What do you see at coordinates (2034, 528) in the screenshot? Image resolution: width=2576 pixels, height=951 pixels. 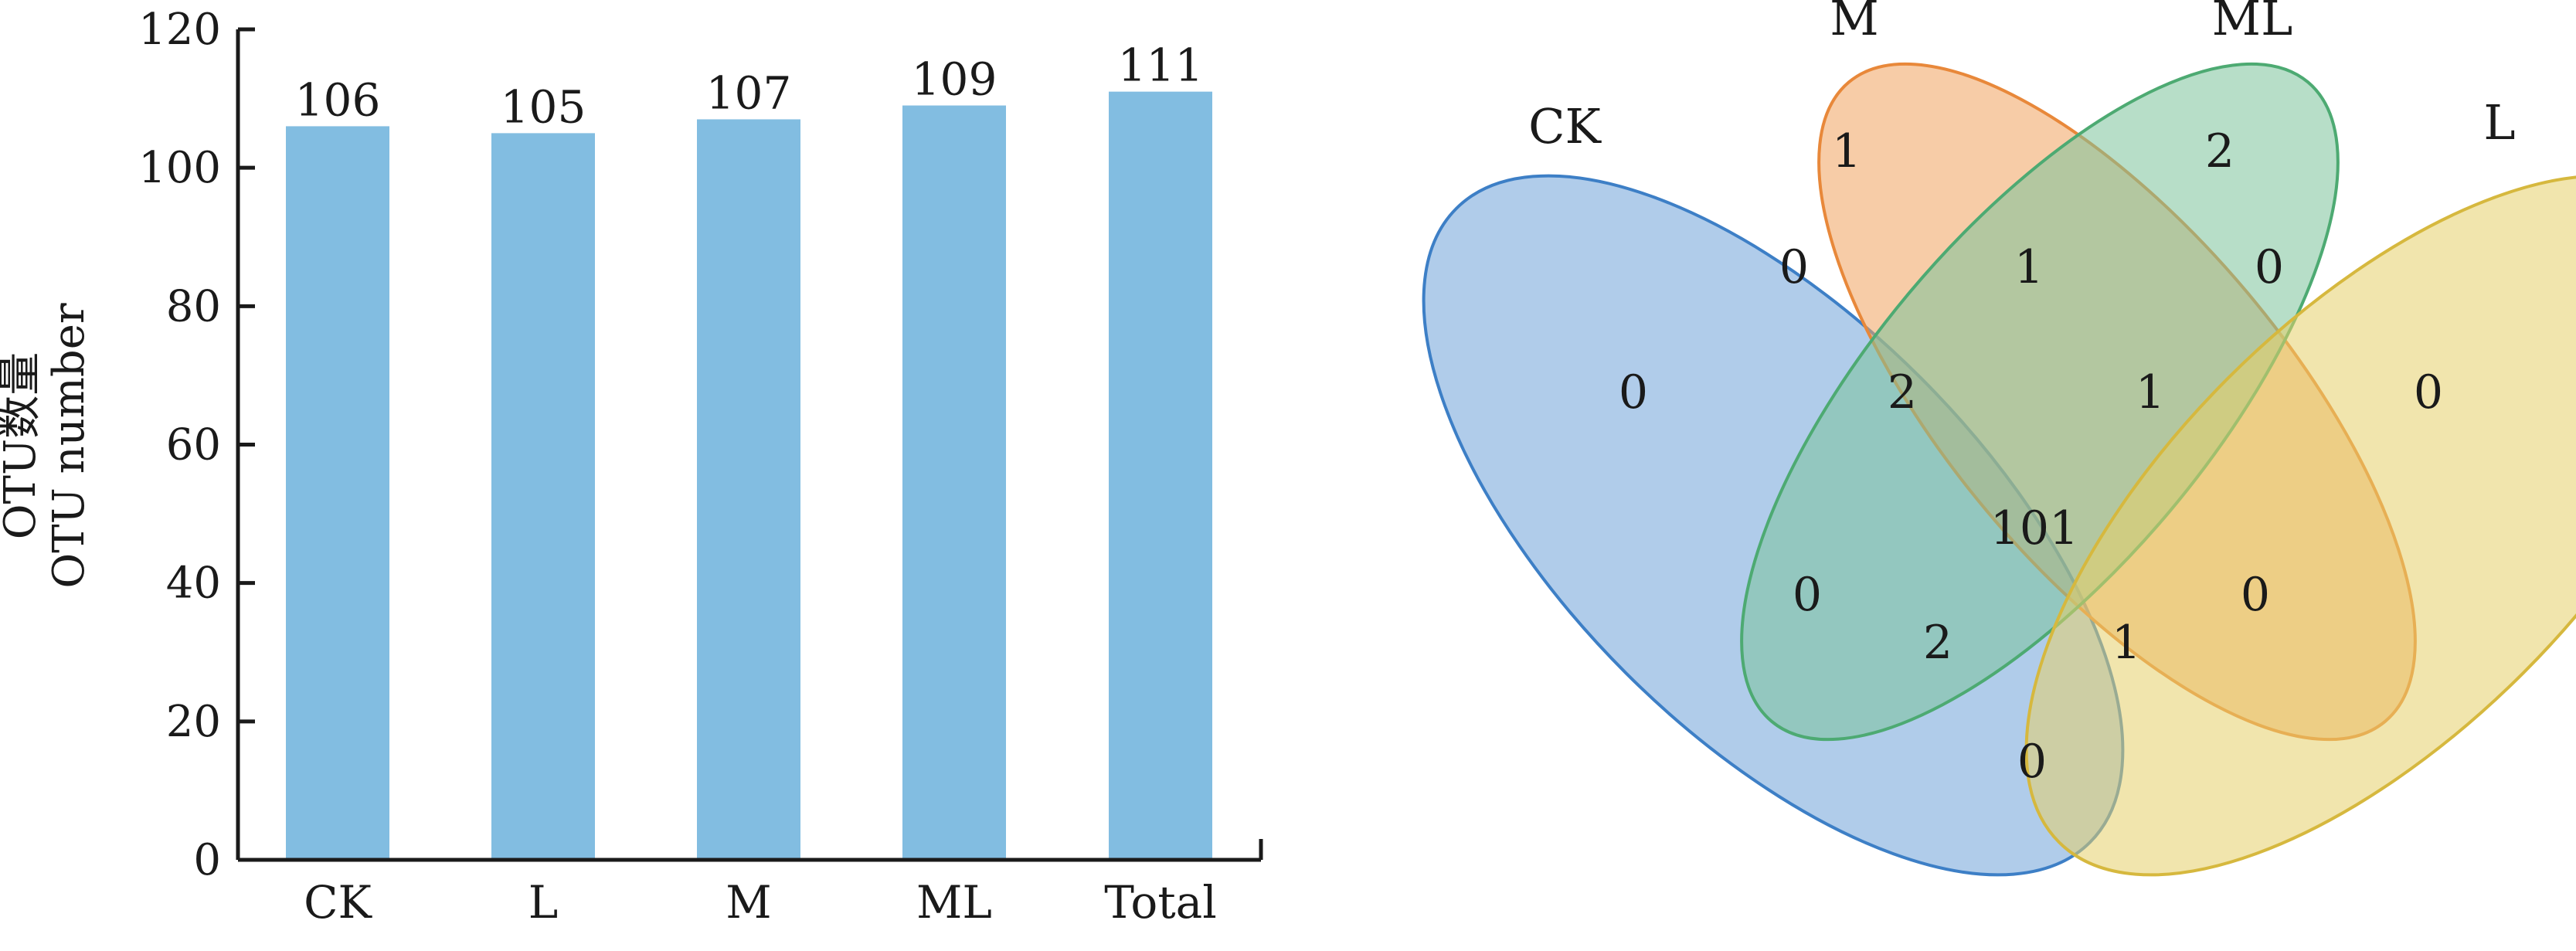 I see `venn-count-all: 101` at bounding box center [2034, 528].